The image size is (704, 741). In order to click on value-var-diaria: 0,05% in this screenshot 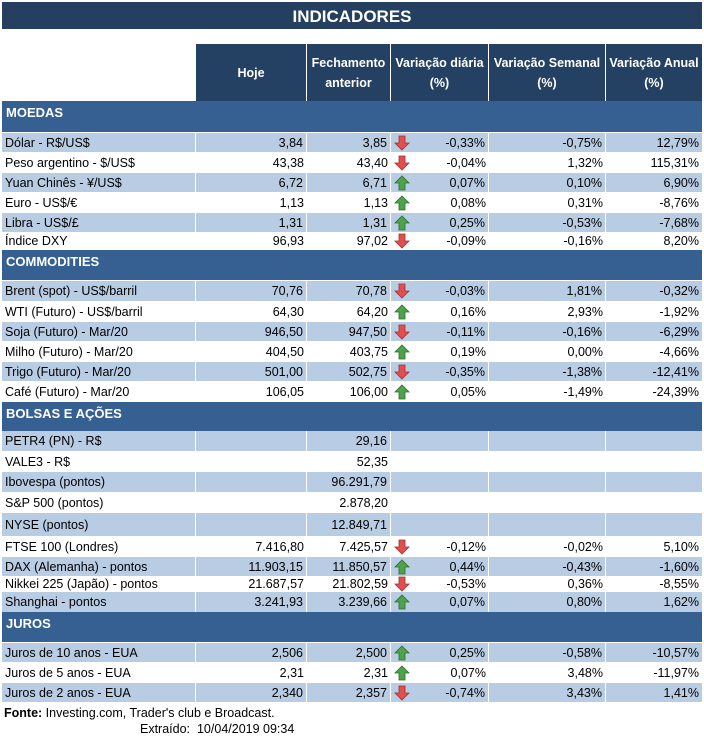, I will do `click(468, 391)`.